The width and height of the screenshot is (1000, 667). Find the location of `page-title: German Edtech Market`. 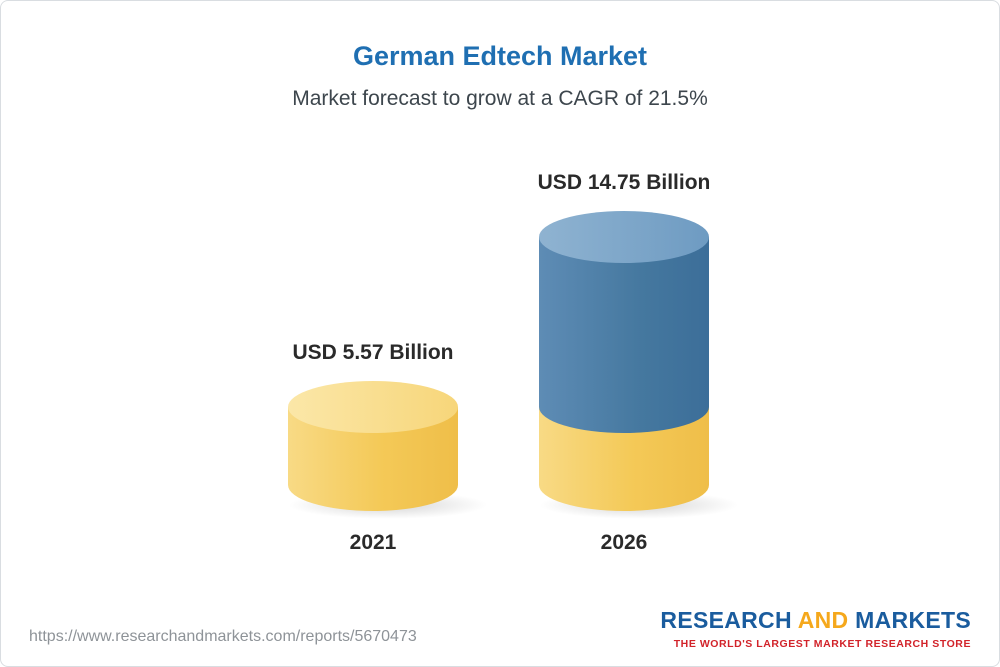

page-title: German Edtech Market is located at coordinates (500, 56).